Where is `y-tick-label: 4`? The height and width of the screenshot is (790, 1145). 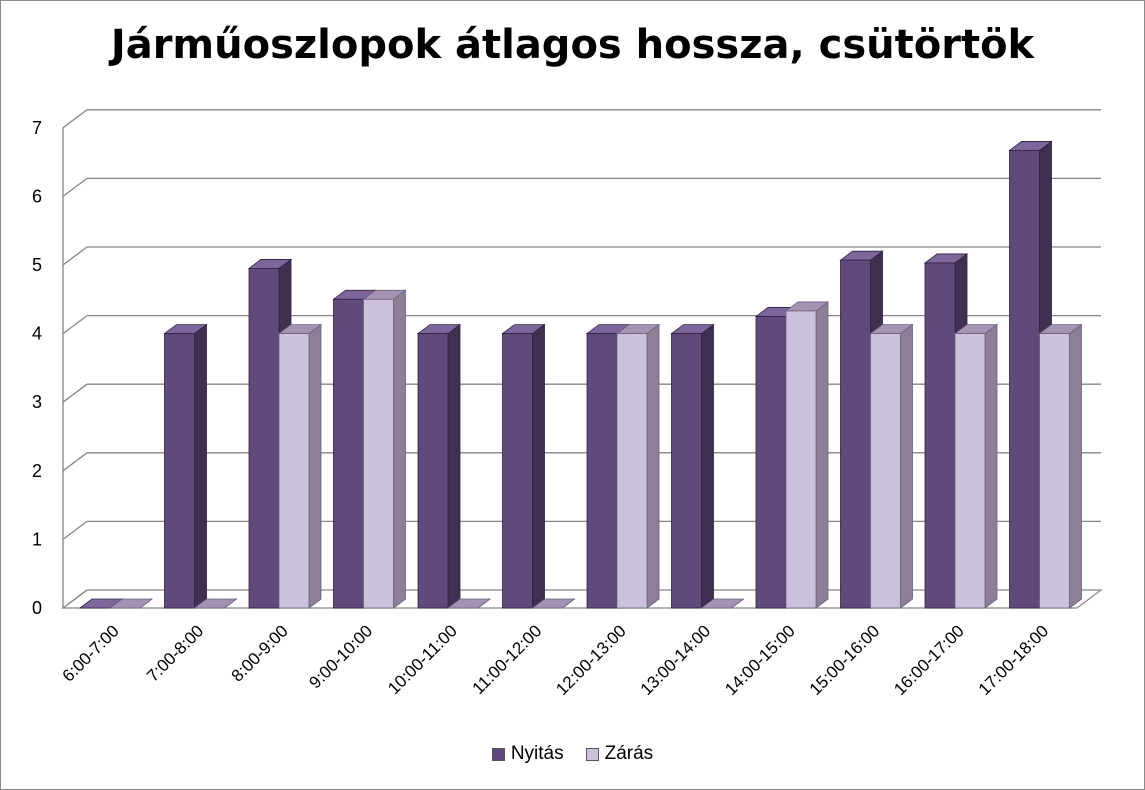
y-tick-label: 4 is located at coordinates (37, 334).